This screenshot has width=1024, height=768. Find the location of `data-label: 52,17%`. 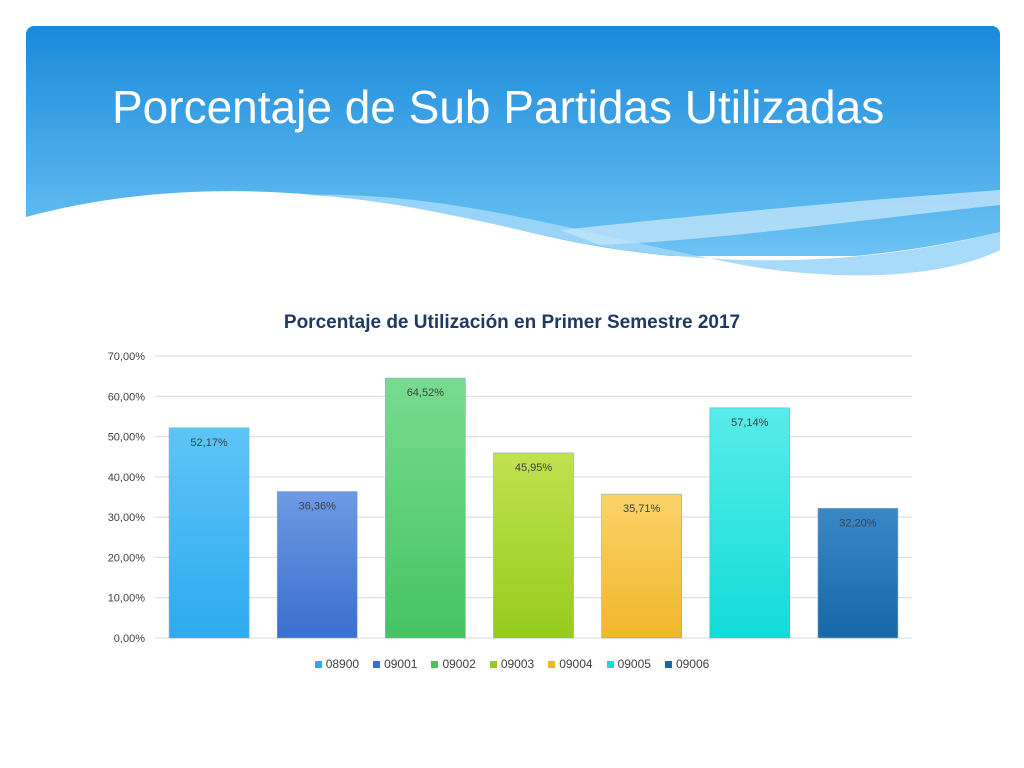

data-label: 52,17% is located at coordinates (209, 443).